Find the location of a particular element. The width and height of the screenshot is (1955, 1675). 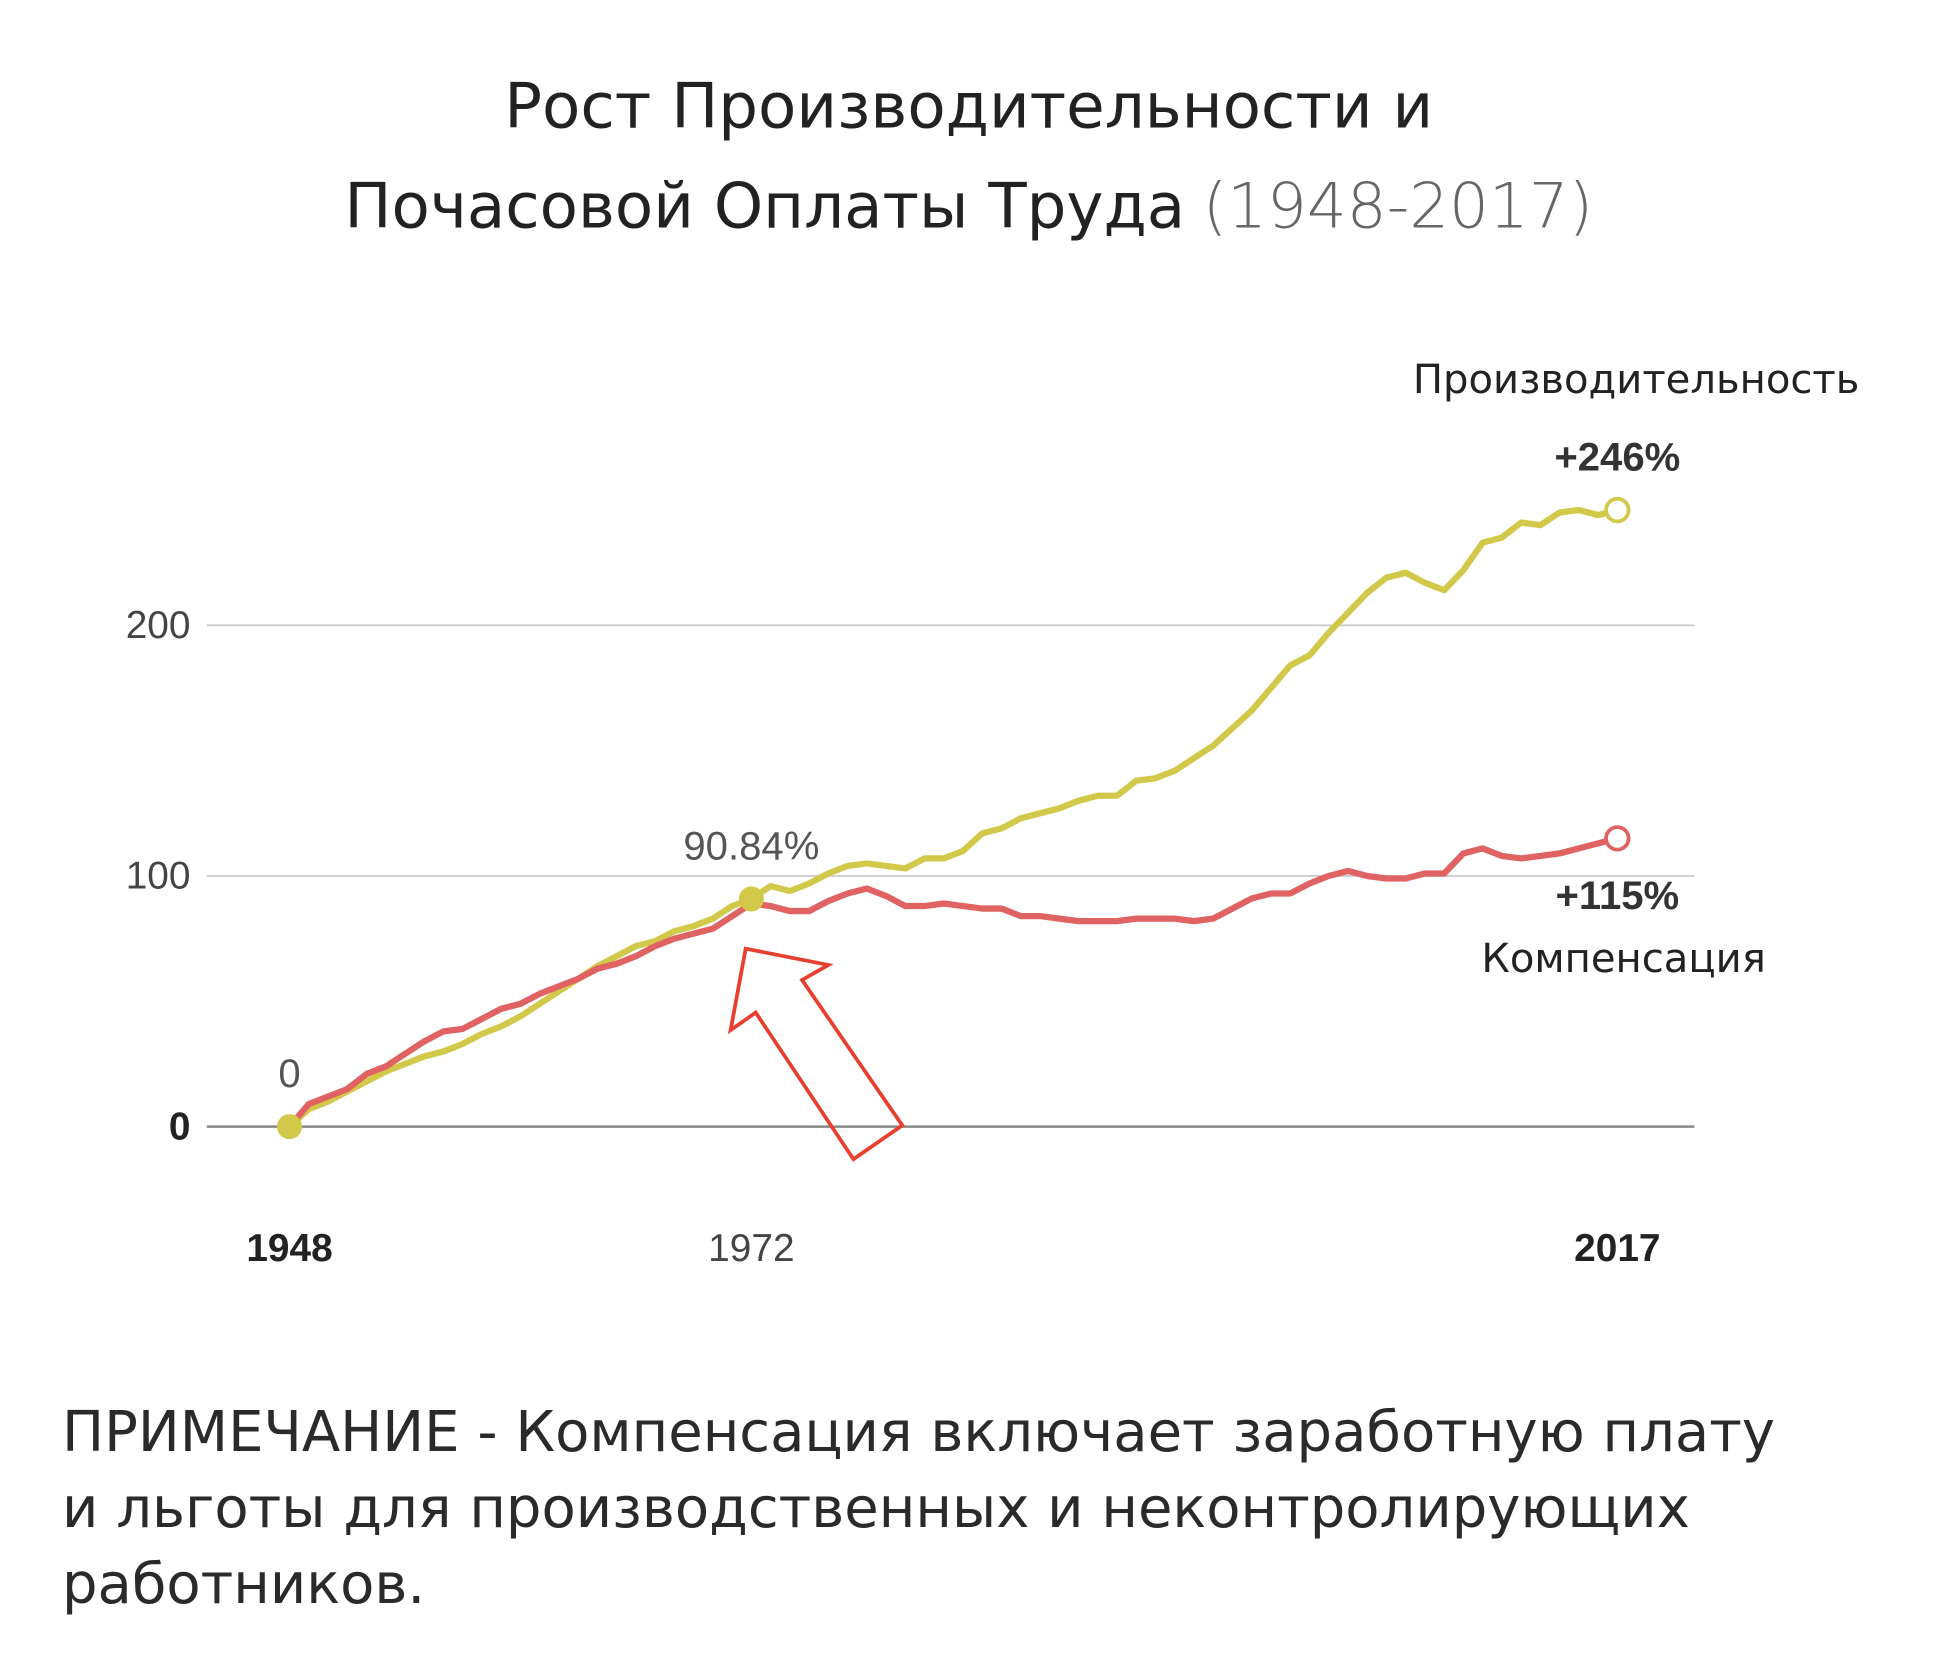

x-tick-label: 1972 is located at coordinates (751, 1248).